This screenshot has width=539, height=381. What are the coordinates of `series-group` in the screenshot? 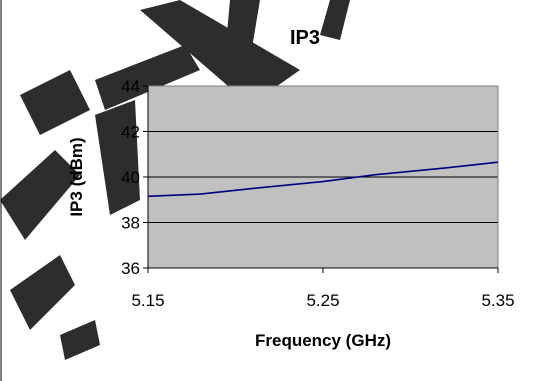 It's located at (323, 179).